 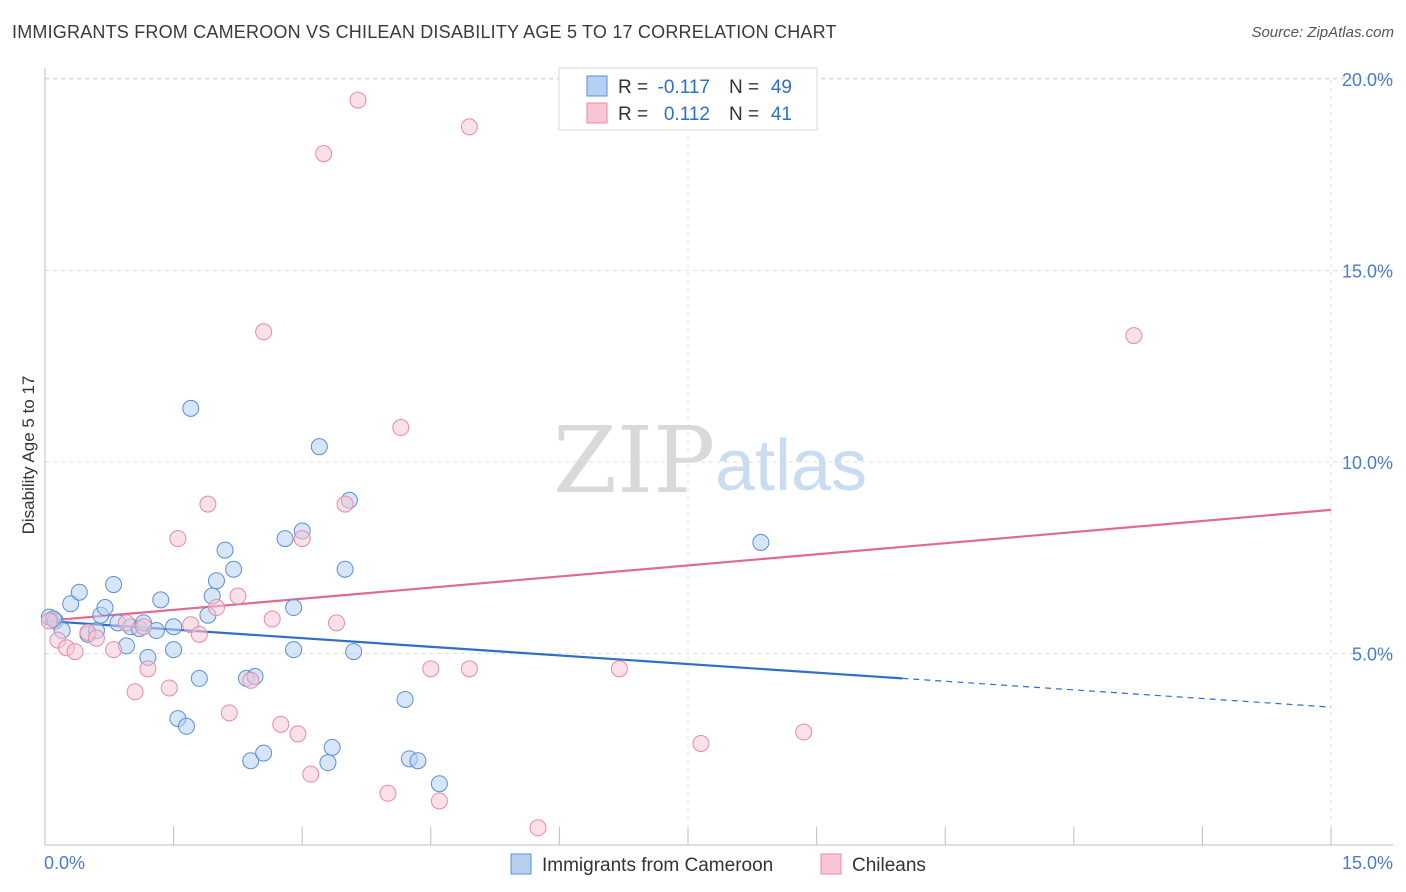 What do you see at coordinates (781, 87) in the screenshot?
I see `legend-n-value-1: 49` at bounding box center [781, 87].